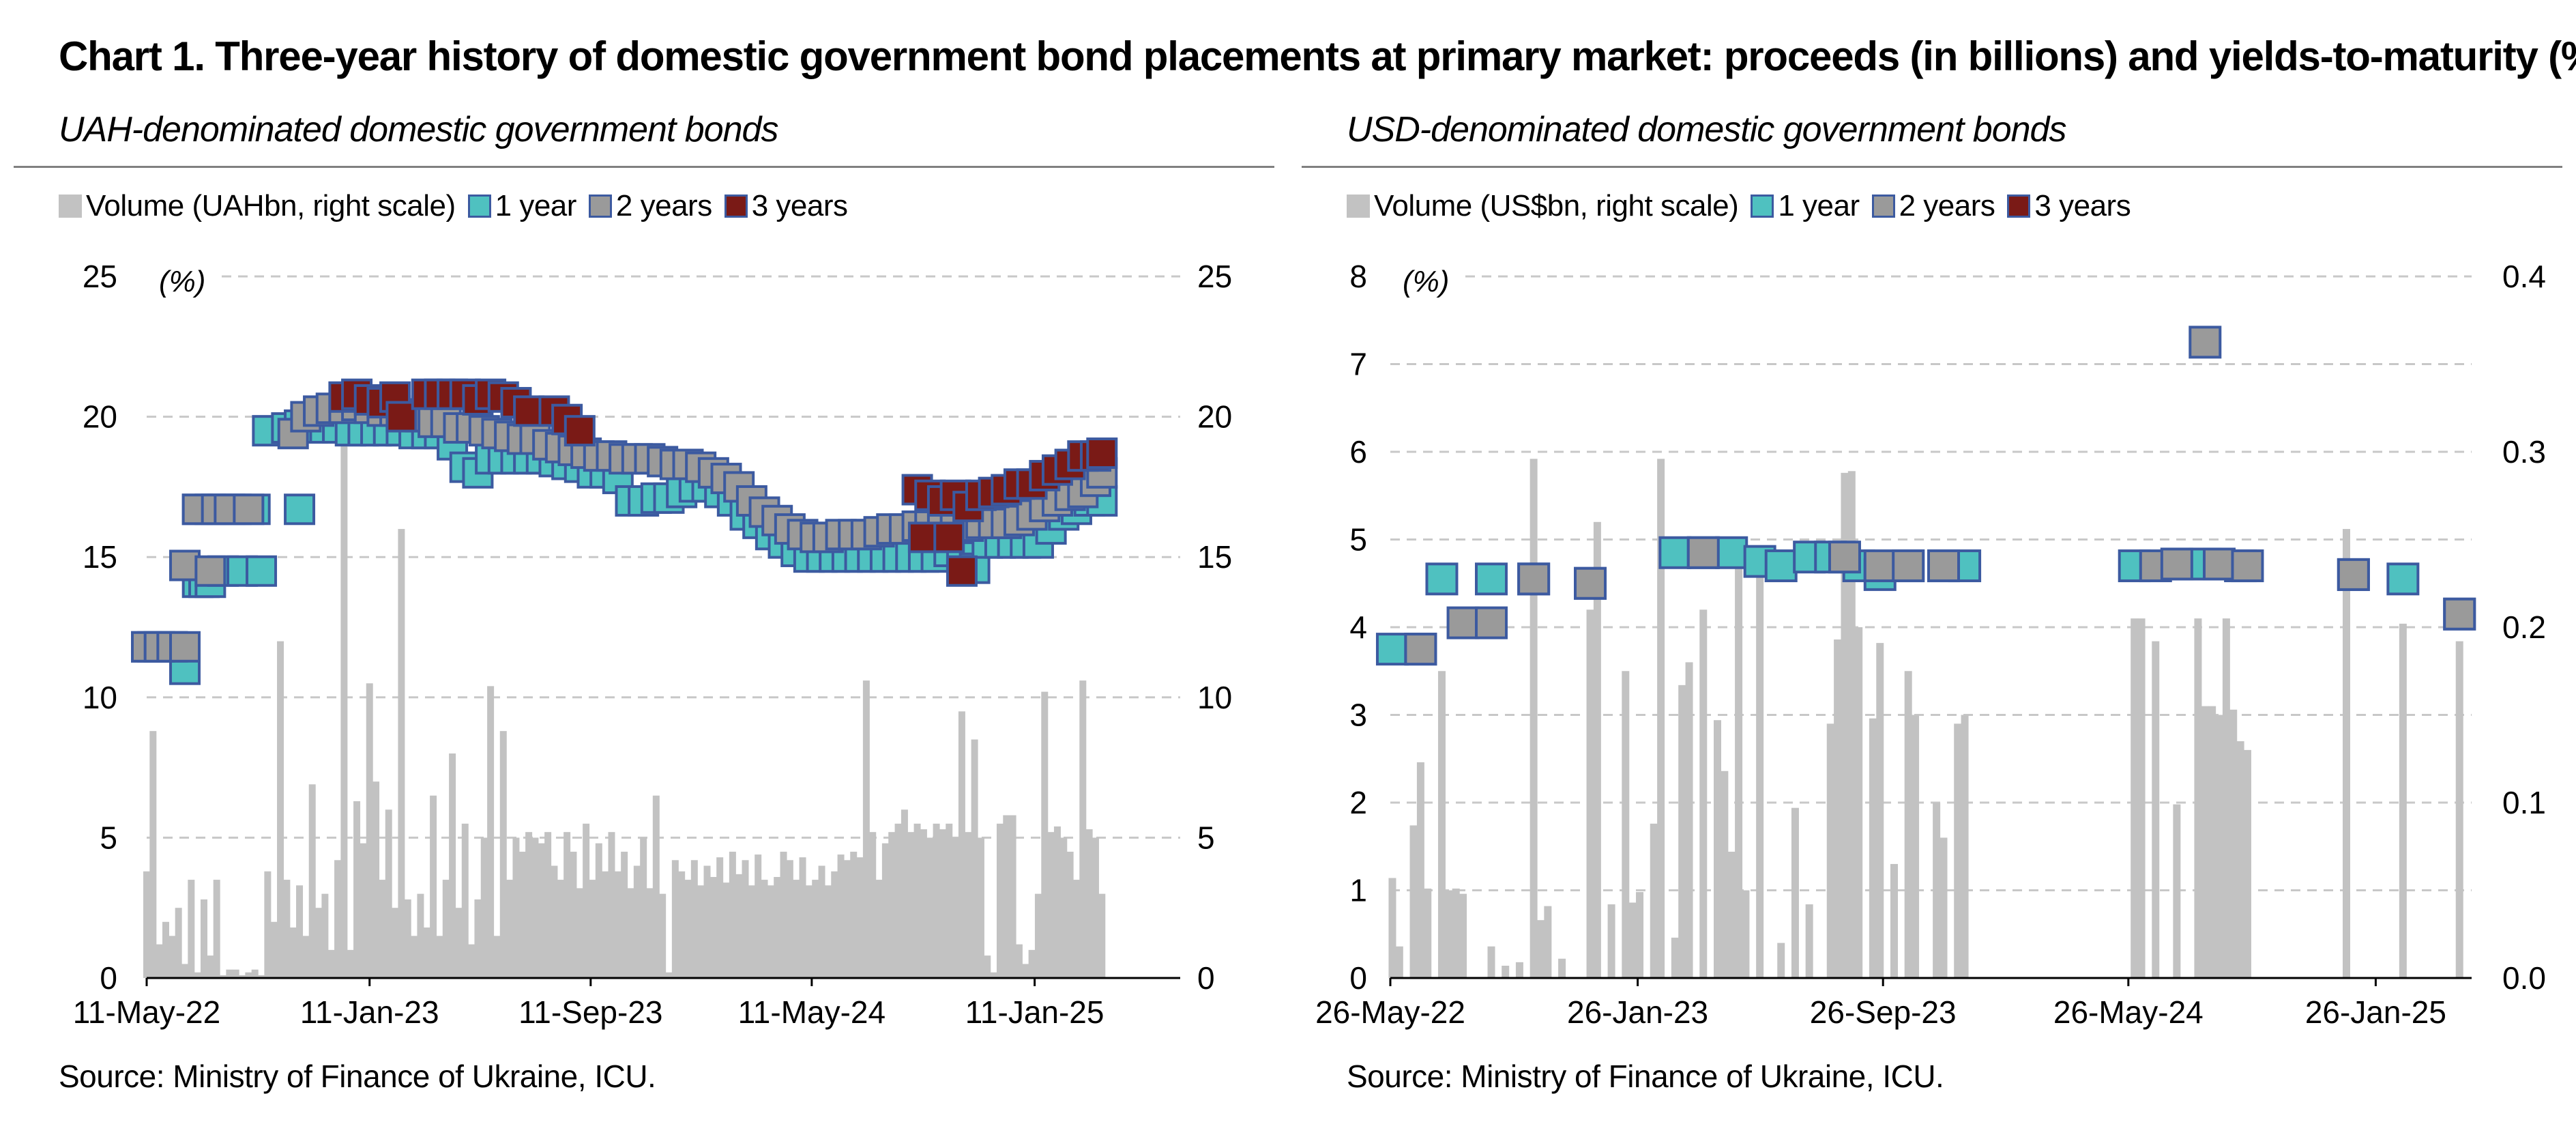 This screenshot has height=1122, width=2576. Describe the element at coordinates (2524, 803) in the screenshot. I see `y-right-tick-label: 0.1` at that location.